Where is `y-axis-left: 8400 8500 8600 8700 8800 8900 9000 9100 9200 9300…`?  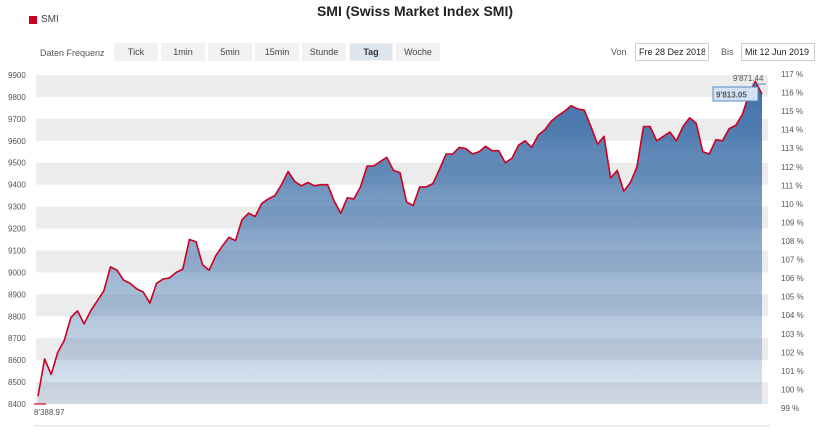 y-axis-left: 8400 8500 8600 8700 8800 8900 9000 9100 9200 9300… is located at coordinates (17, 240).